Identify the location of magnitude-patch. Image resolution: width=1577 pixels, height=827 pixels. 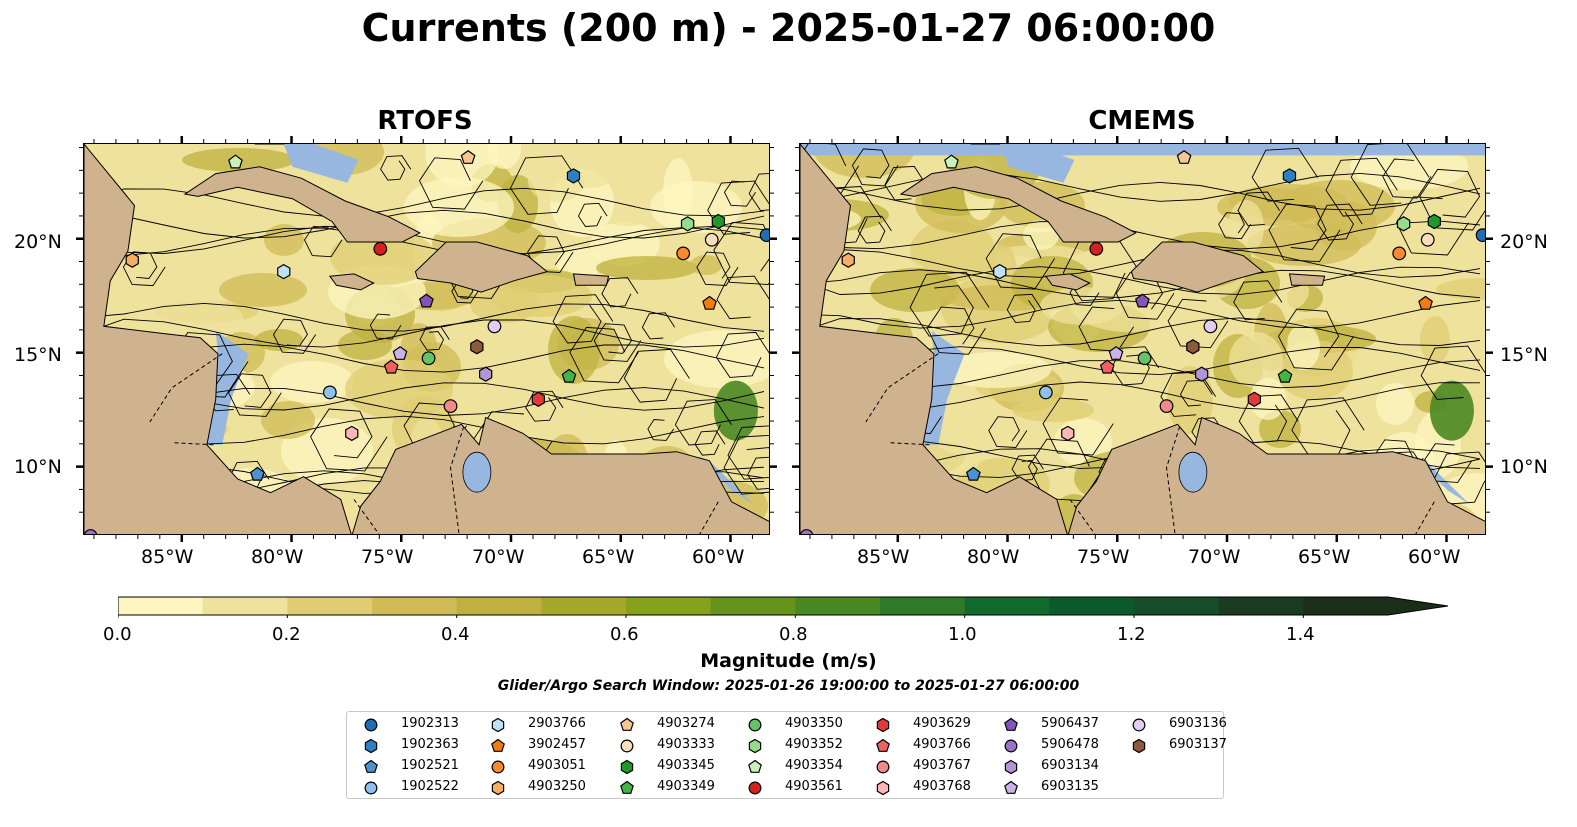
(504, 304).